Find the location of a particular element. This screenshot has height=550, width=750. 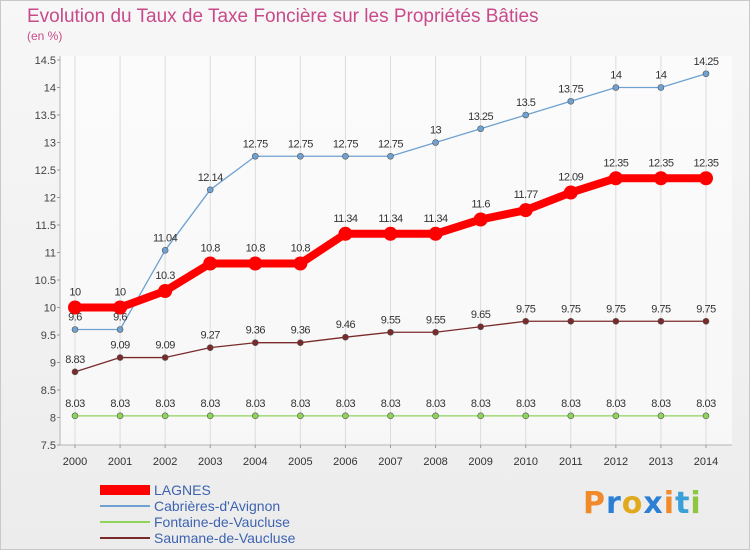

data-label: 9.6 is located at coordinates (75, 318).